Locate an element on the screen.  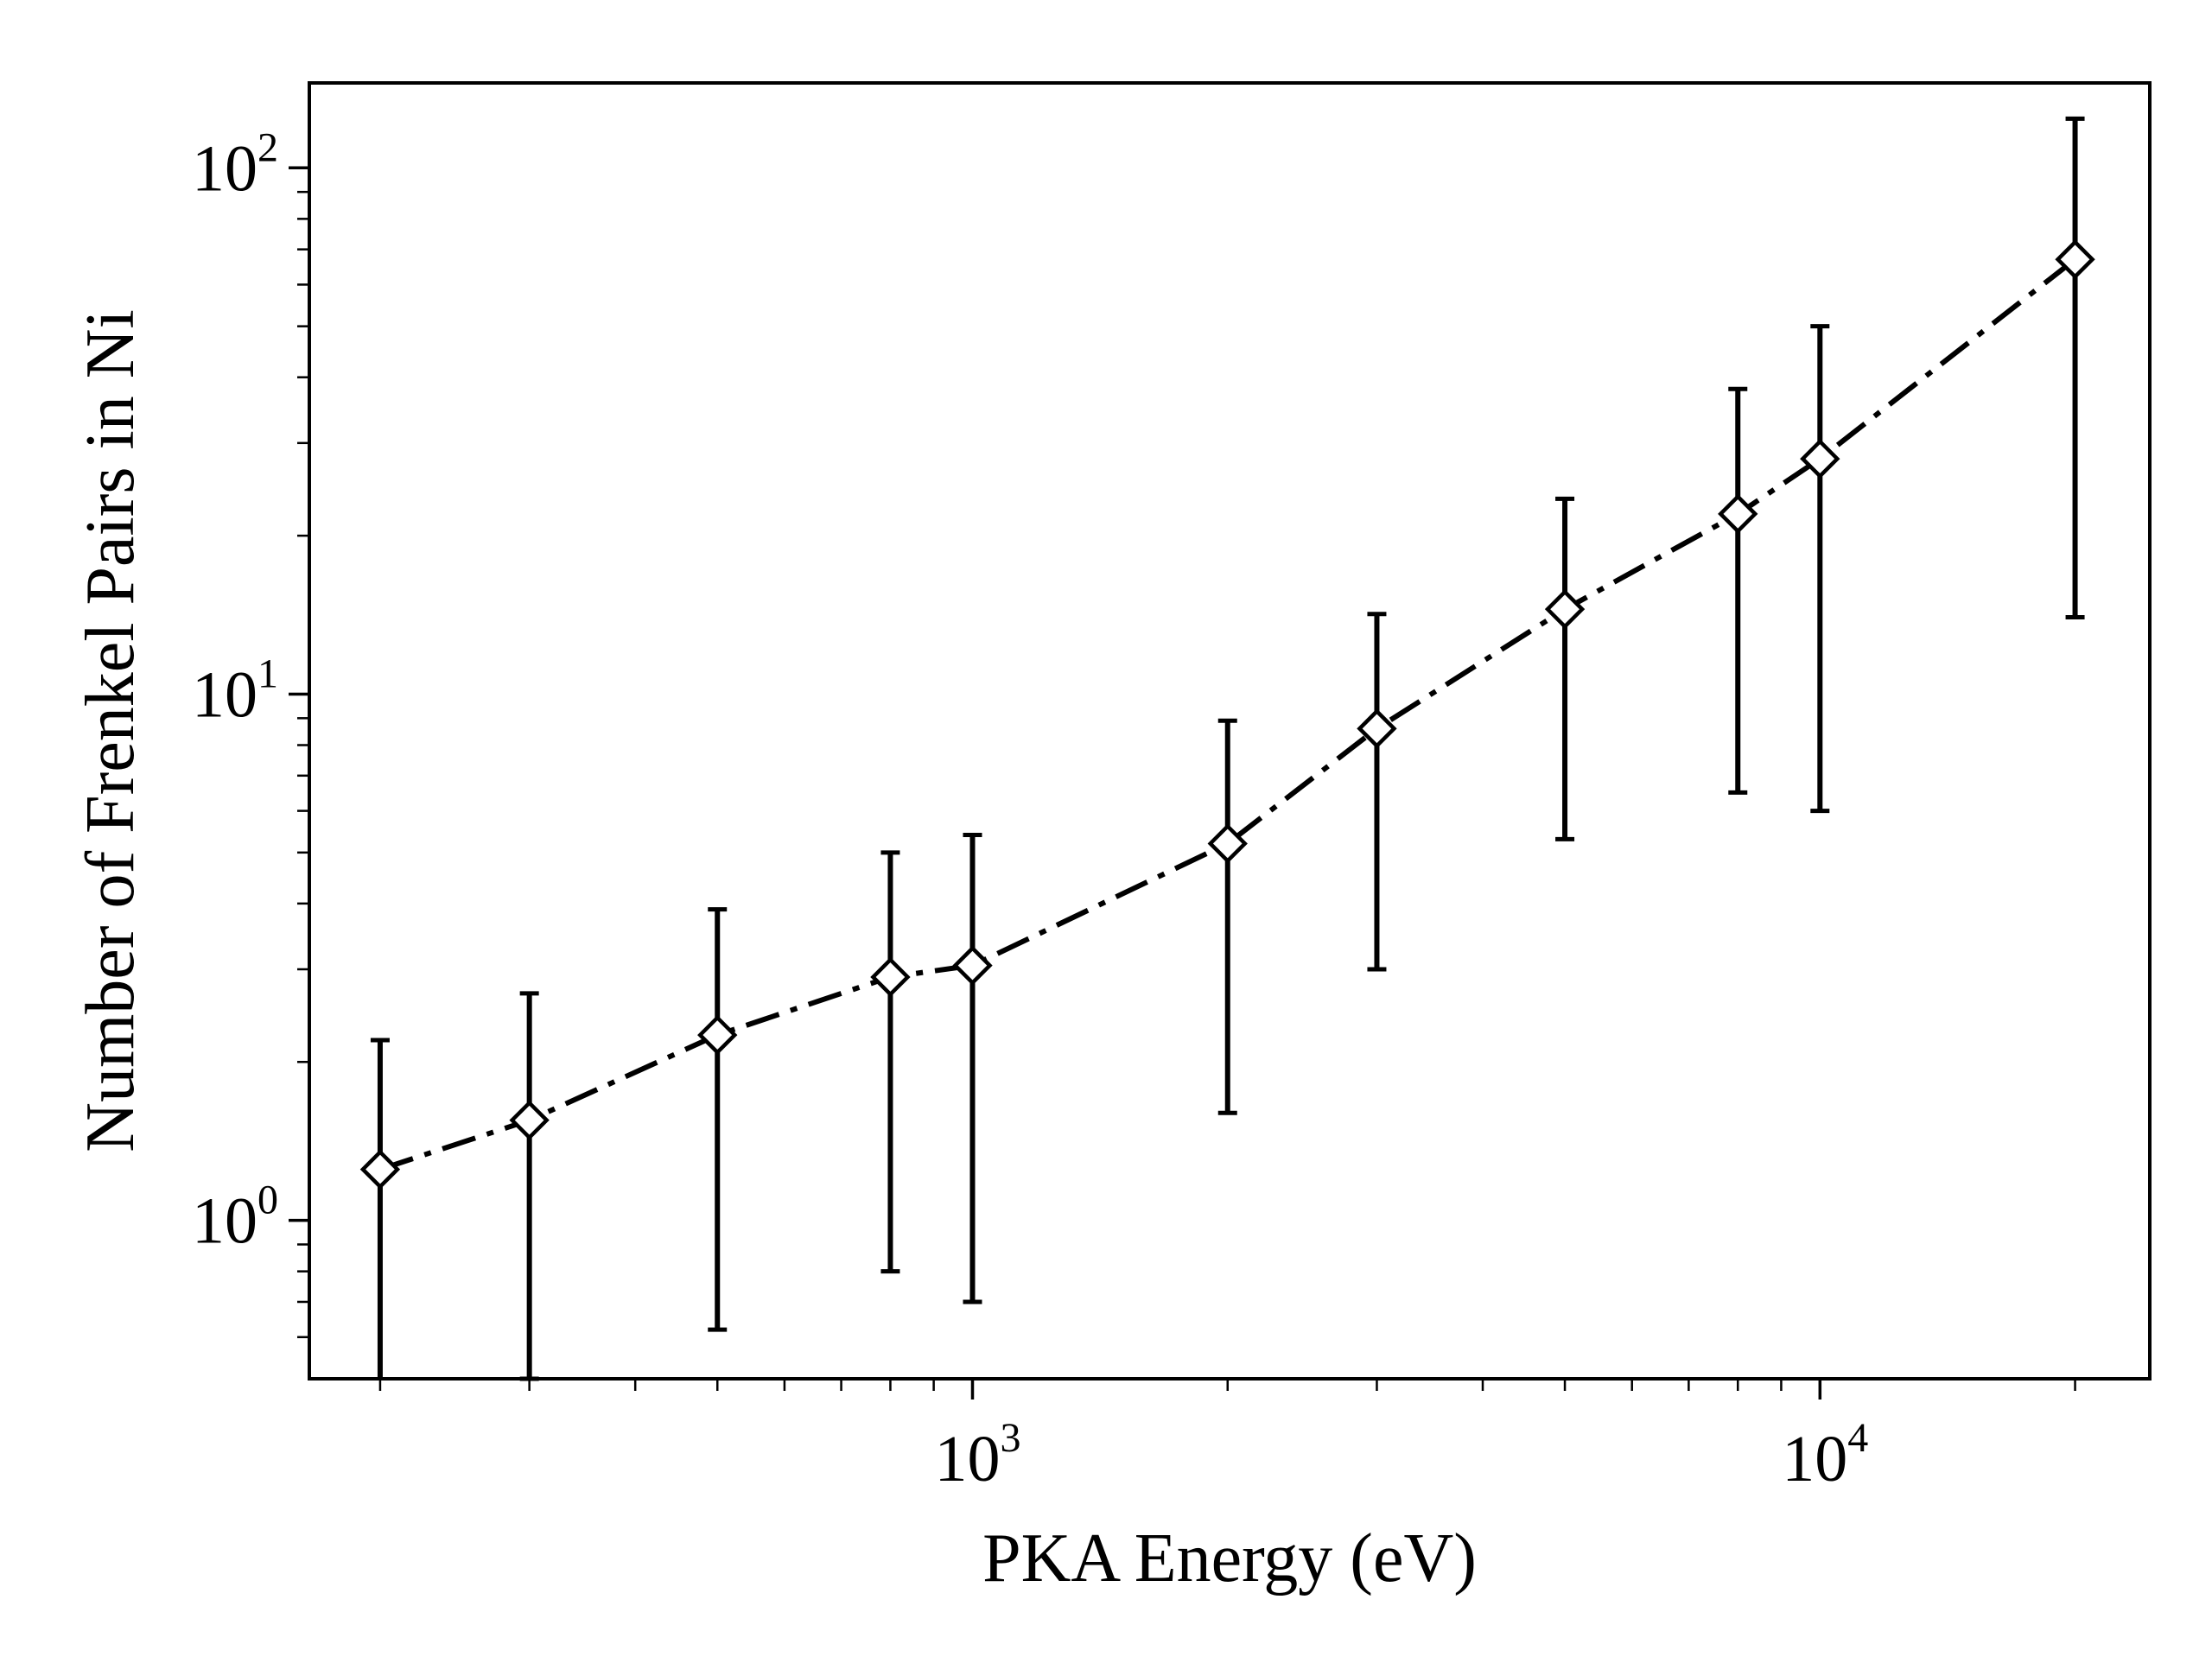
y-tick-label: 10¹ is located at coordinates (235, 691).